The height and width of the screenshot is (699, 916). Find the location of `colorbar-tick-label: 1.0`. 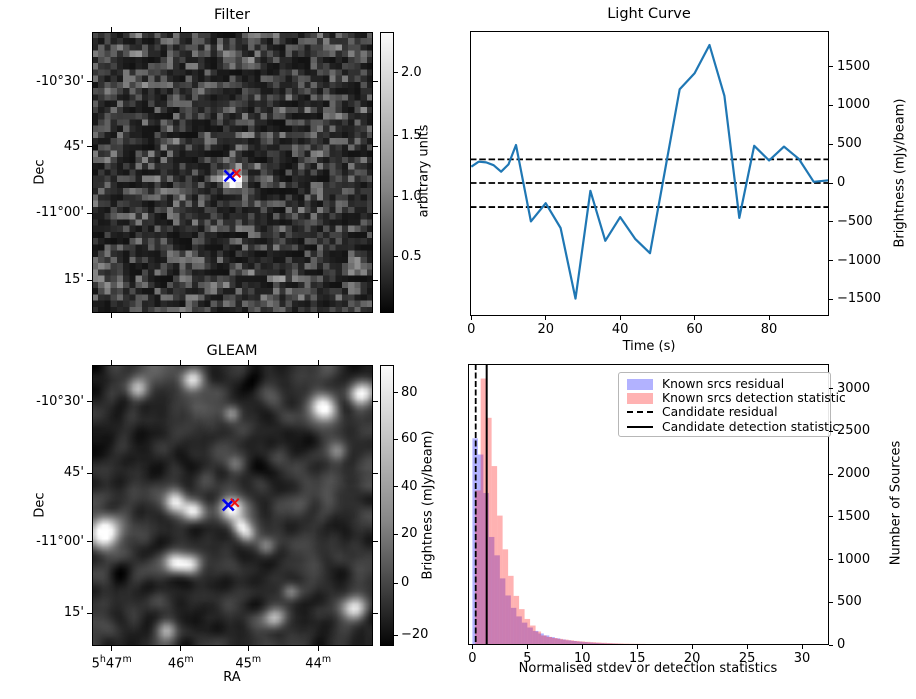

colorbar-tick-label: 1.0 is located at coordinates (411, 196).